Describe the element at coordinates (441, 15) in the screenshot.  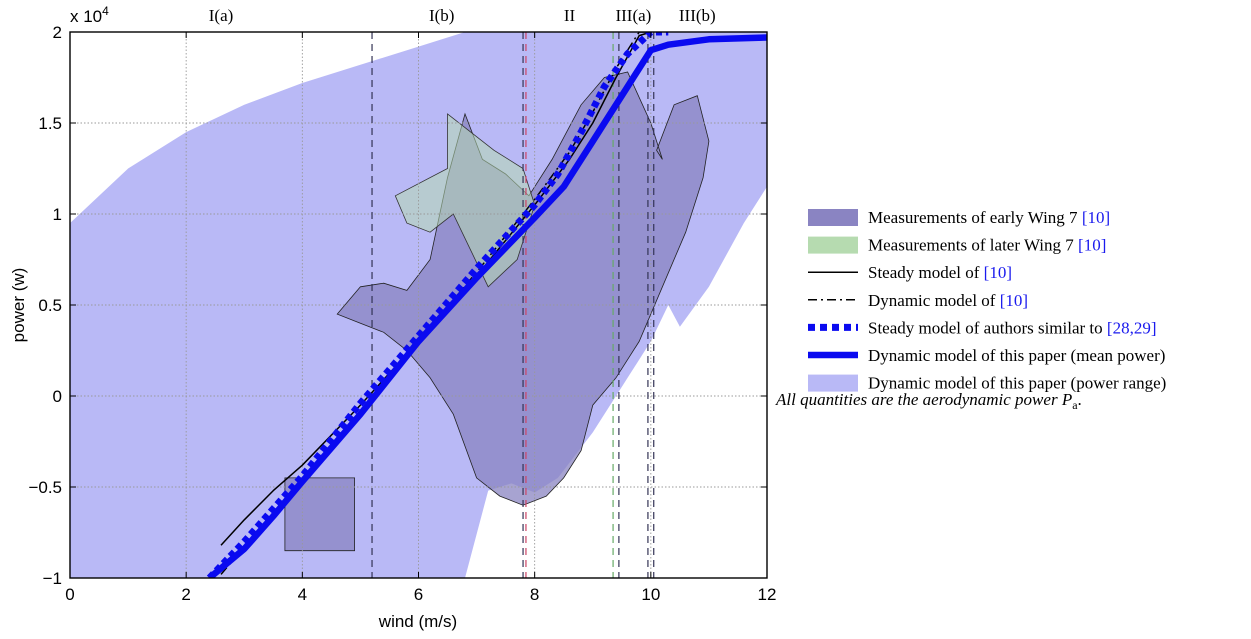
I see `region-label: I(b)` at that location.